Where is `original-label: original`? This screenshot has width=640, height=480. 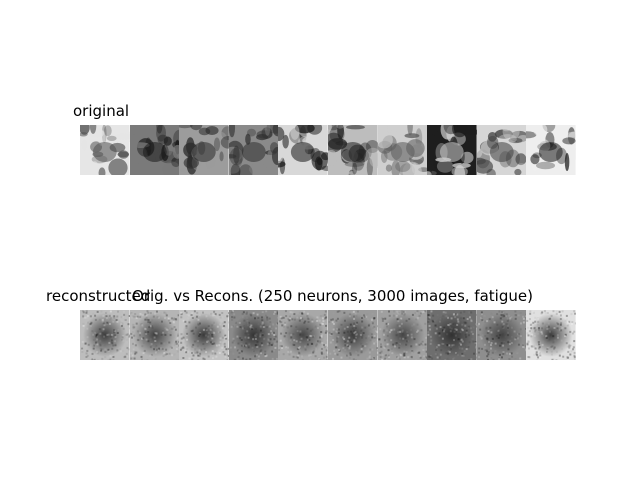
original-label: original is located at coordinates (101, 111).